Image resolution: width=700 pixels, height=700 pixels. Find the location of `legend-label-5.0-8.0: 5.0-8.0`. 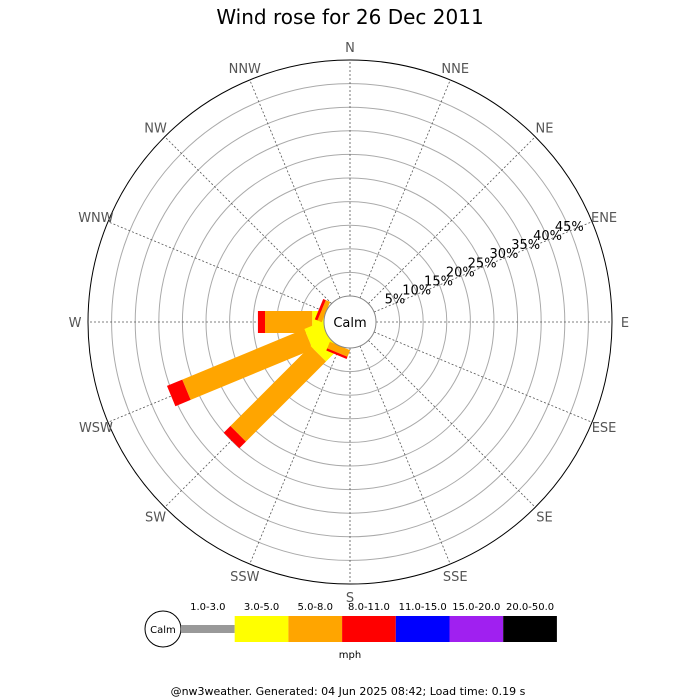

legend-label-5.0-8.0: 5.0-8.0 is located at coordinates (315, 607).